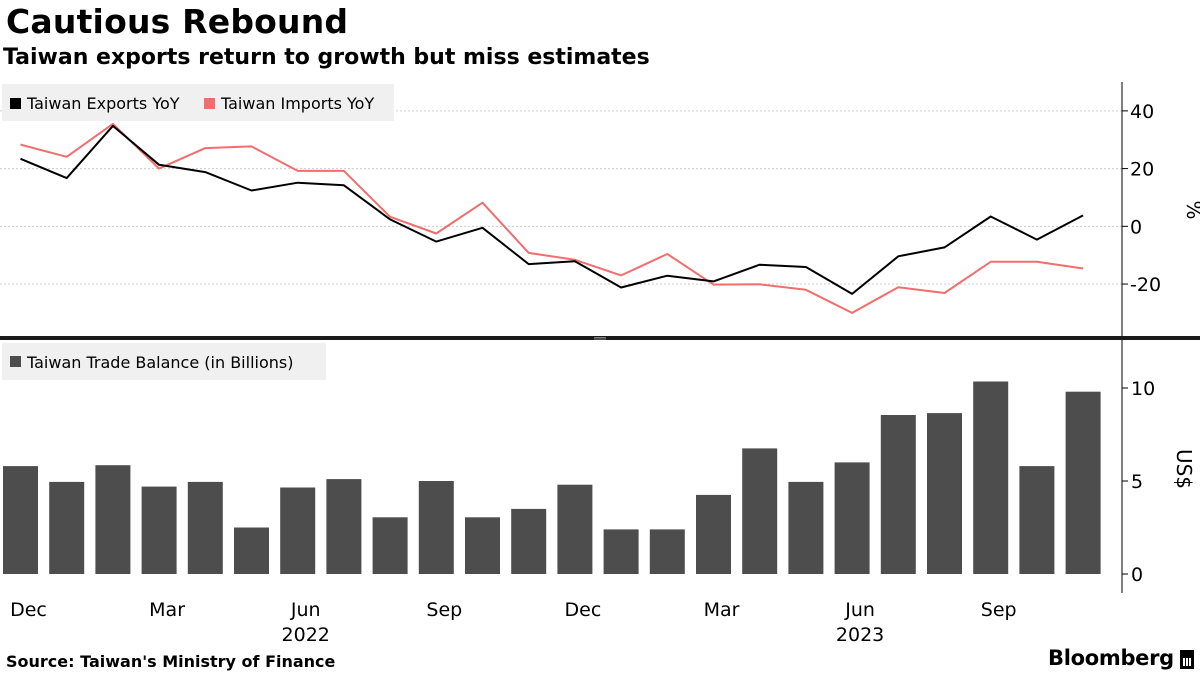 Image resolution: width=1200 pixels, height=675 pixels. Describe the element at coordinates (513, 622) in the screenshot. I see `x-axis: Dec Mar Jun Sep Dec Mar Jun Sep 2022 2023` at that location.